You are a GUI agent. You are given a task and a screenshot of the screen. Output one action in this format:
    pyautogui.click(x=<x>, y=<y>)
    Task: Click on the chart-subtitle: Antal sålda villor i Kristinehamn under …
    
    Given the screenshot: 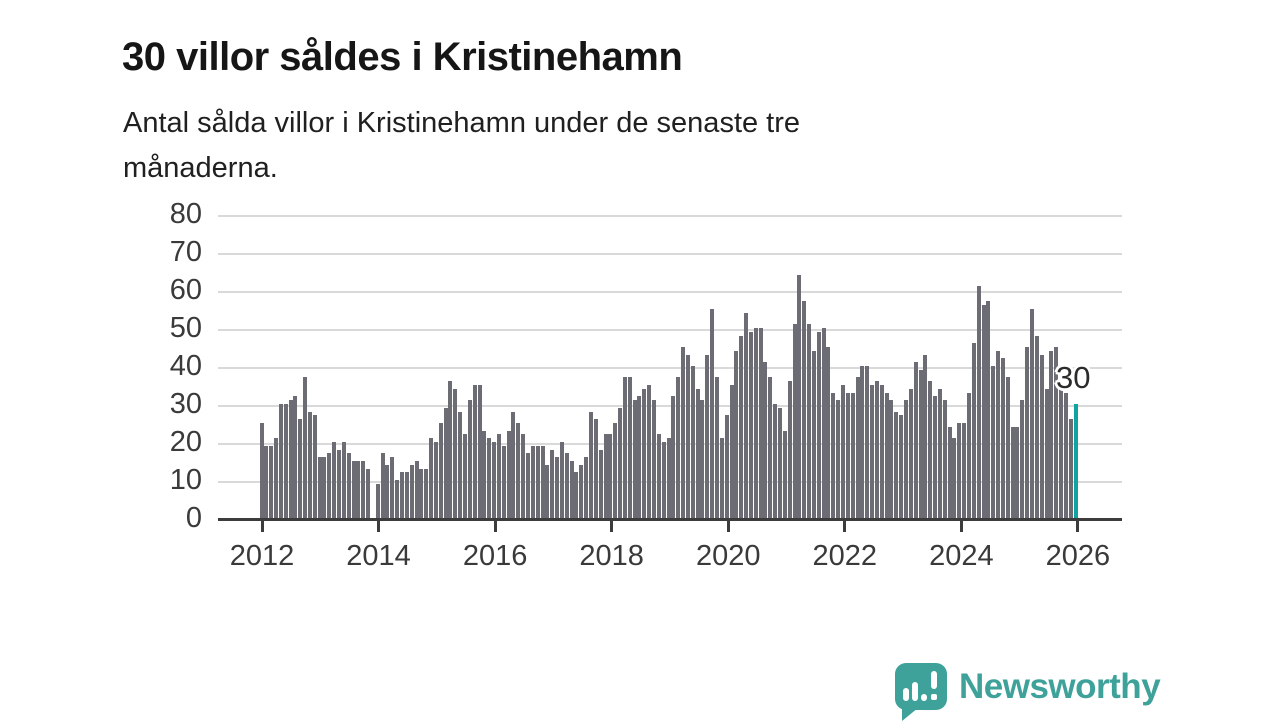 What is the action you would take?
    pyautogui.click(x=623, y=146)
    